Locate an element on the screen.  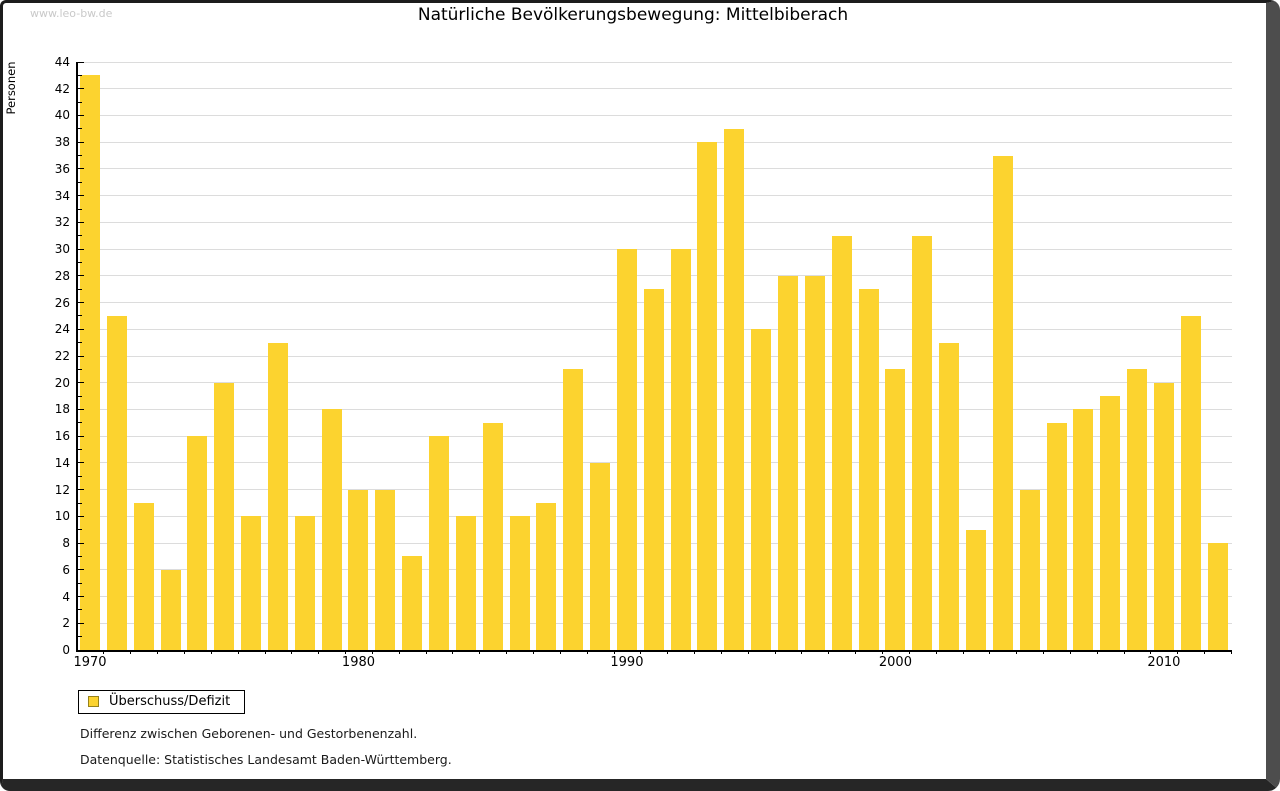
y-axis-label-38: 38 is located at coordinates (62, 142).